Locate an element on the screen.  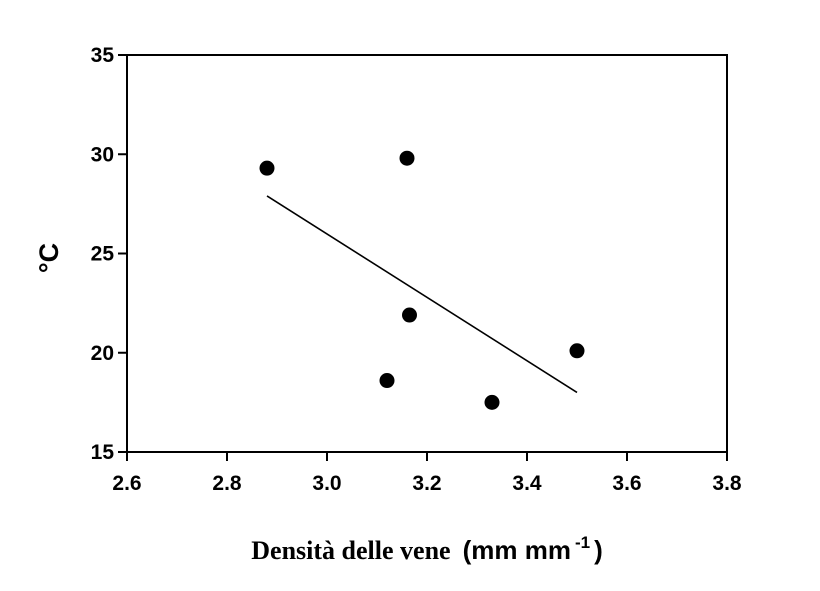
y-tick-label: 30 is located at coordinates (102, 154).